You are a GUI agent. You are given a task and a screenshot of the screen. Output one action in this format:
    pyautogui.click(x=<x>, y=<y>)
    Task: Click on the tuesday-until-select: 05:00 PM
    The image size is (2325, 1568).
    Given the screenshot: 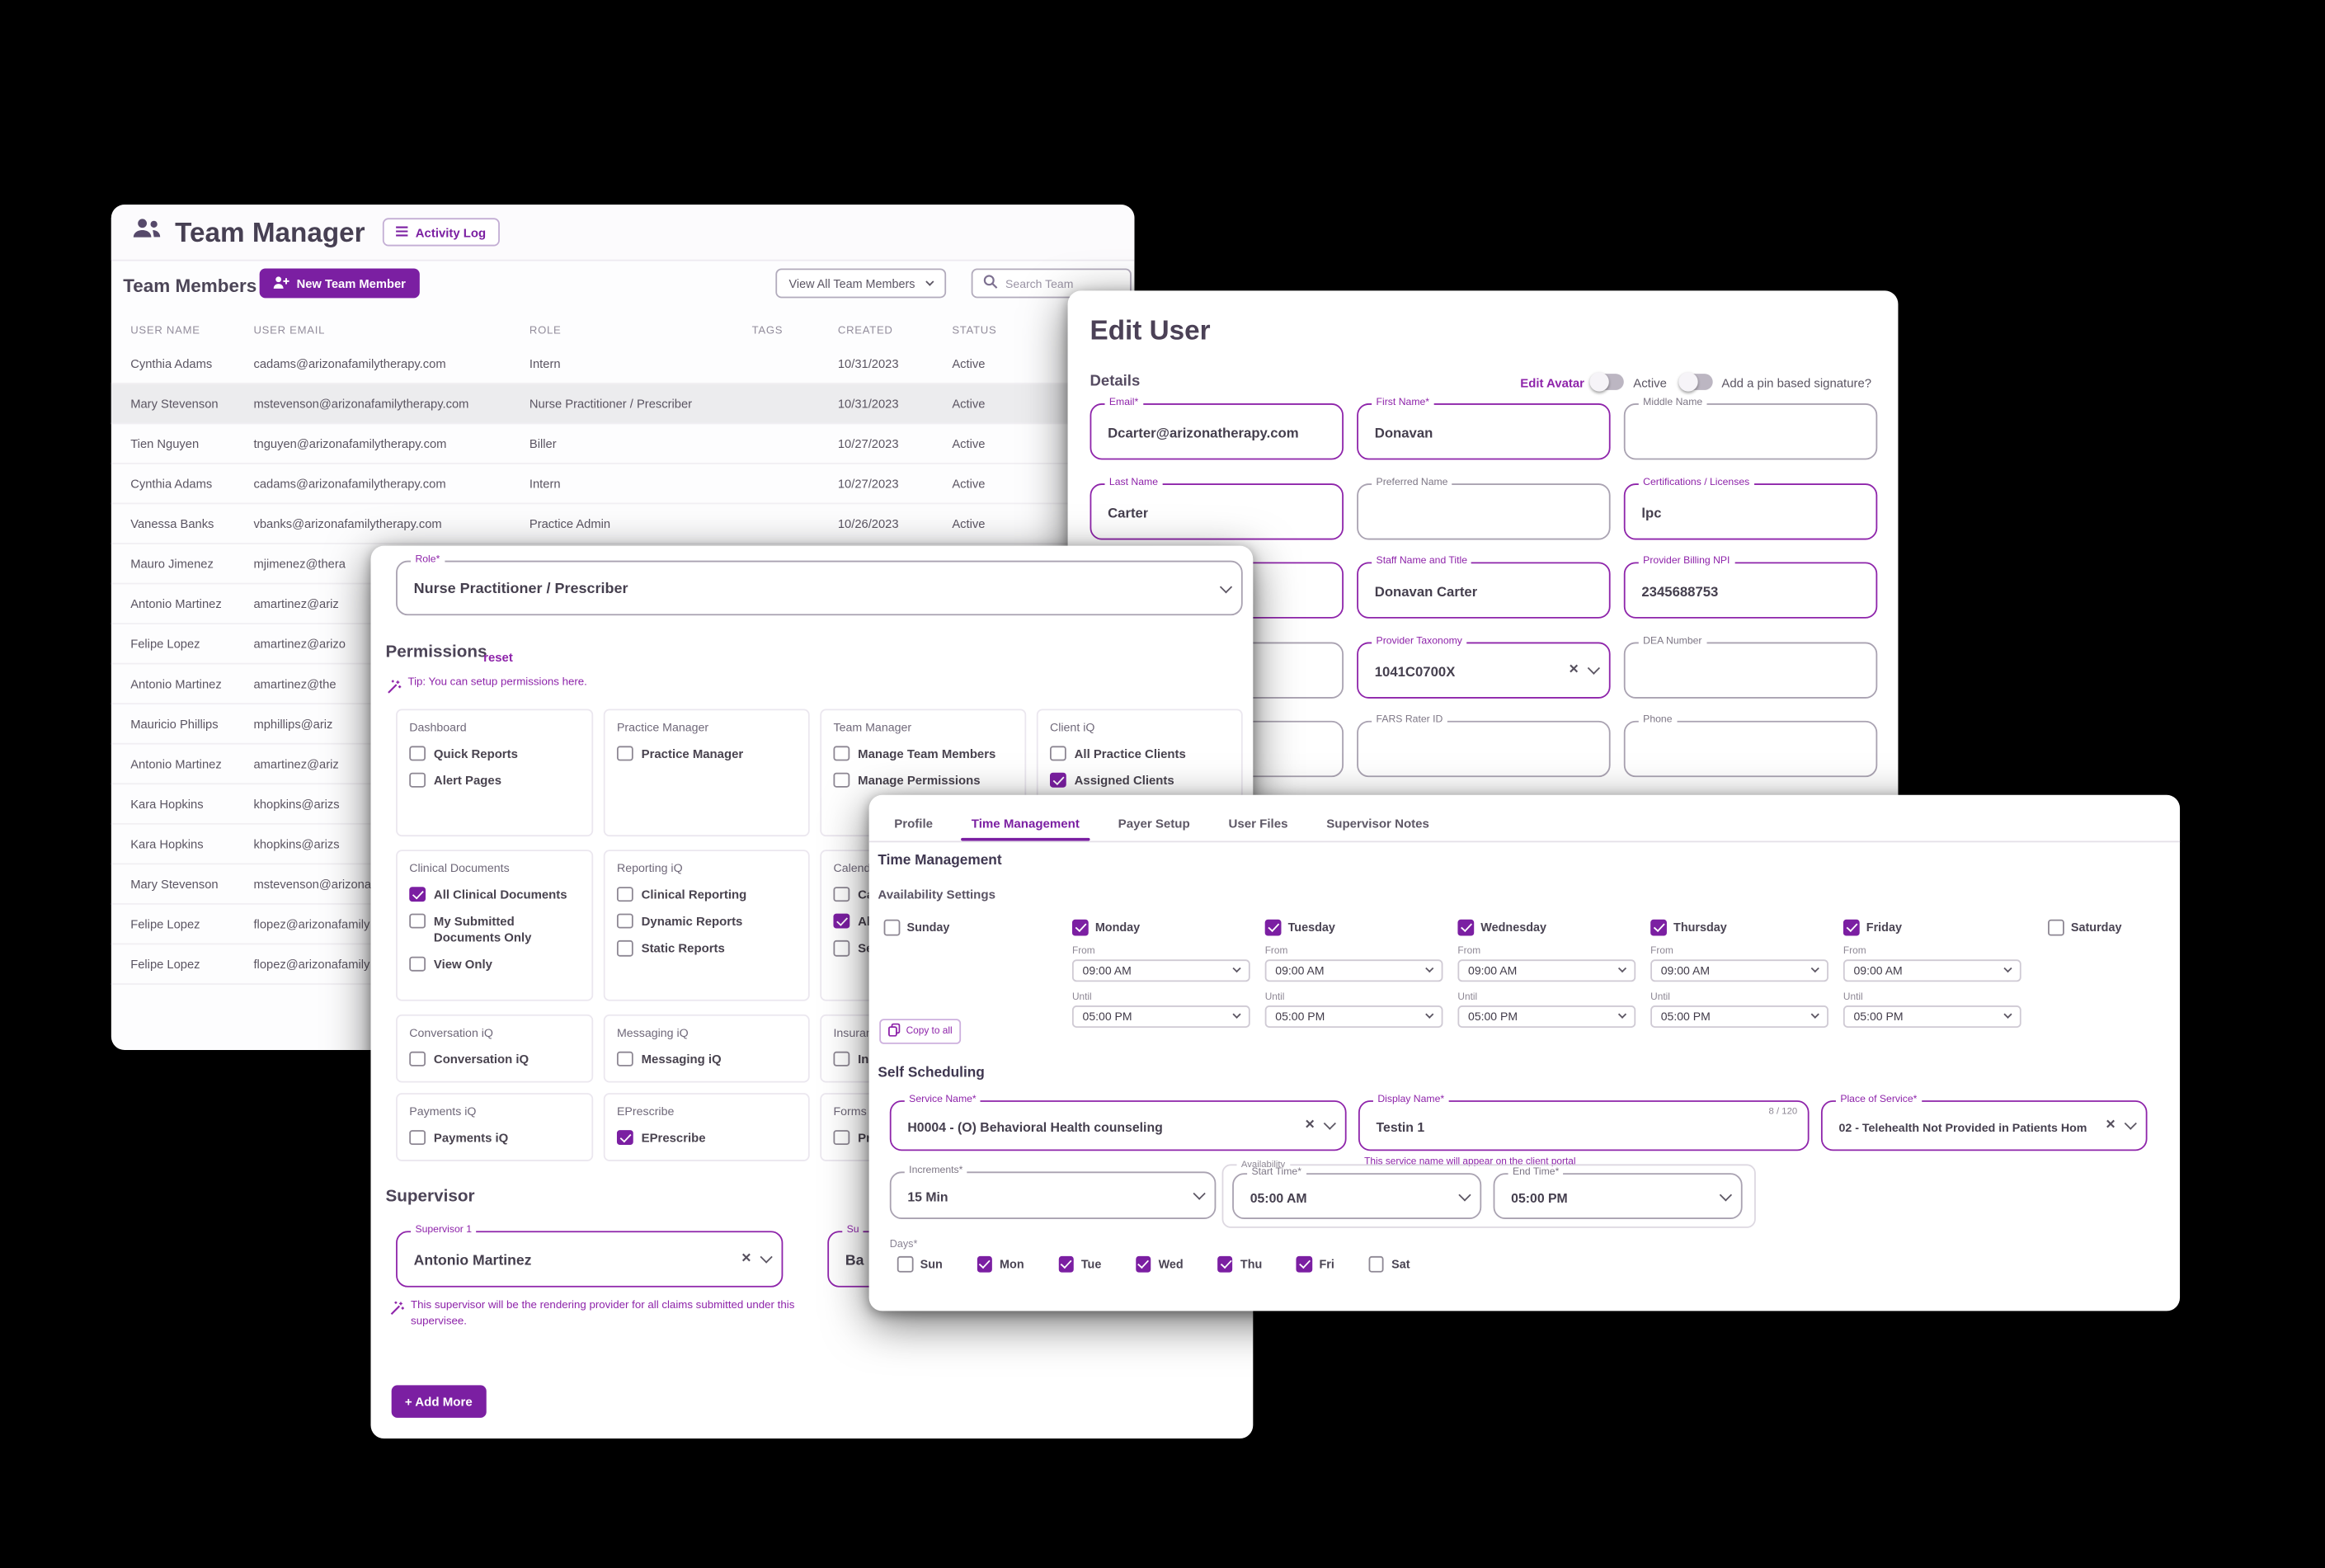 What is the action you would take?
    pyautogui.click(x=1353, y=1016)
    